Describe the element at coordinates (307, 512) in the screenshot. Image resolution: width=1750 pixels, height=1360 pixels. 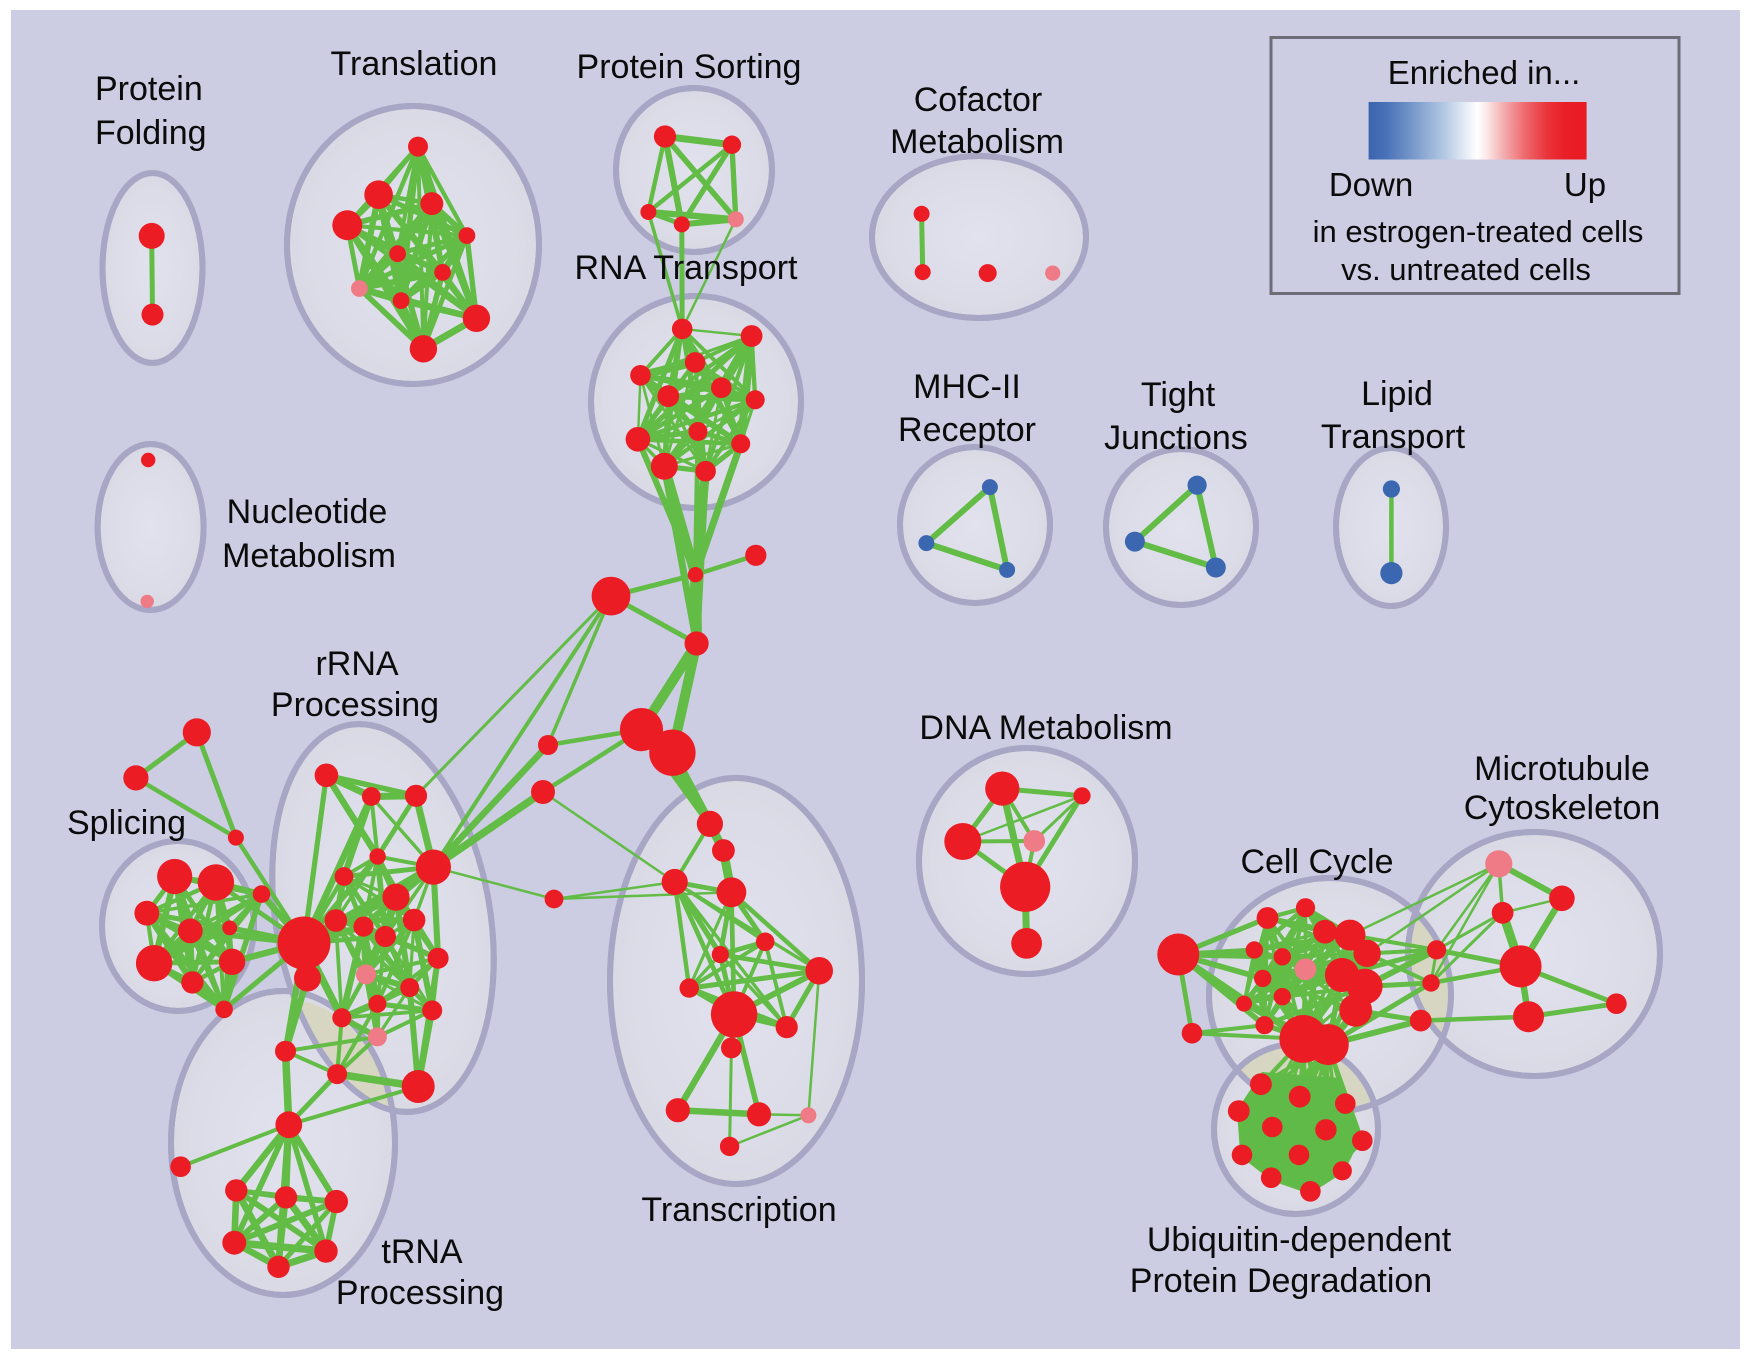
I see `svg-text: Nucleotide` at that location.